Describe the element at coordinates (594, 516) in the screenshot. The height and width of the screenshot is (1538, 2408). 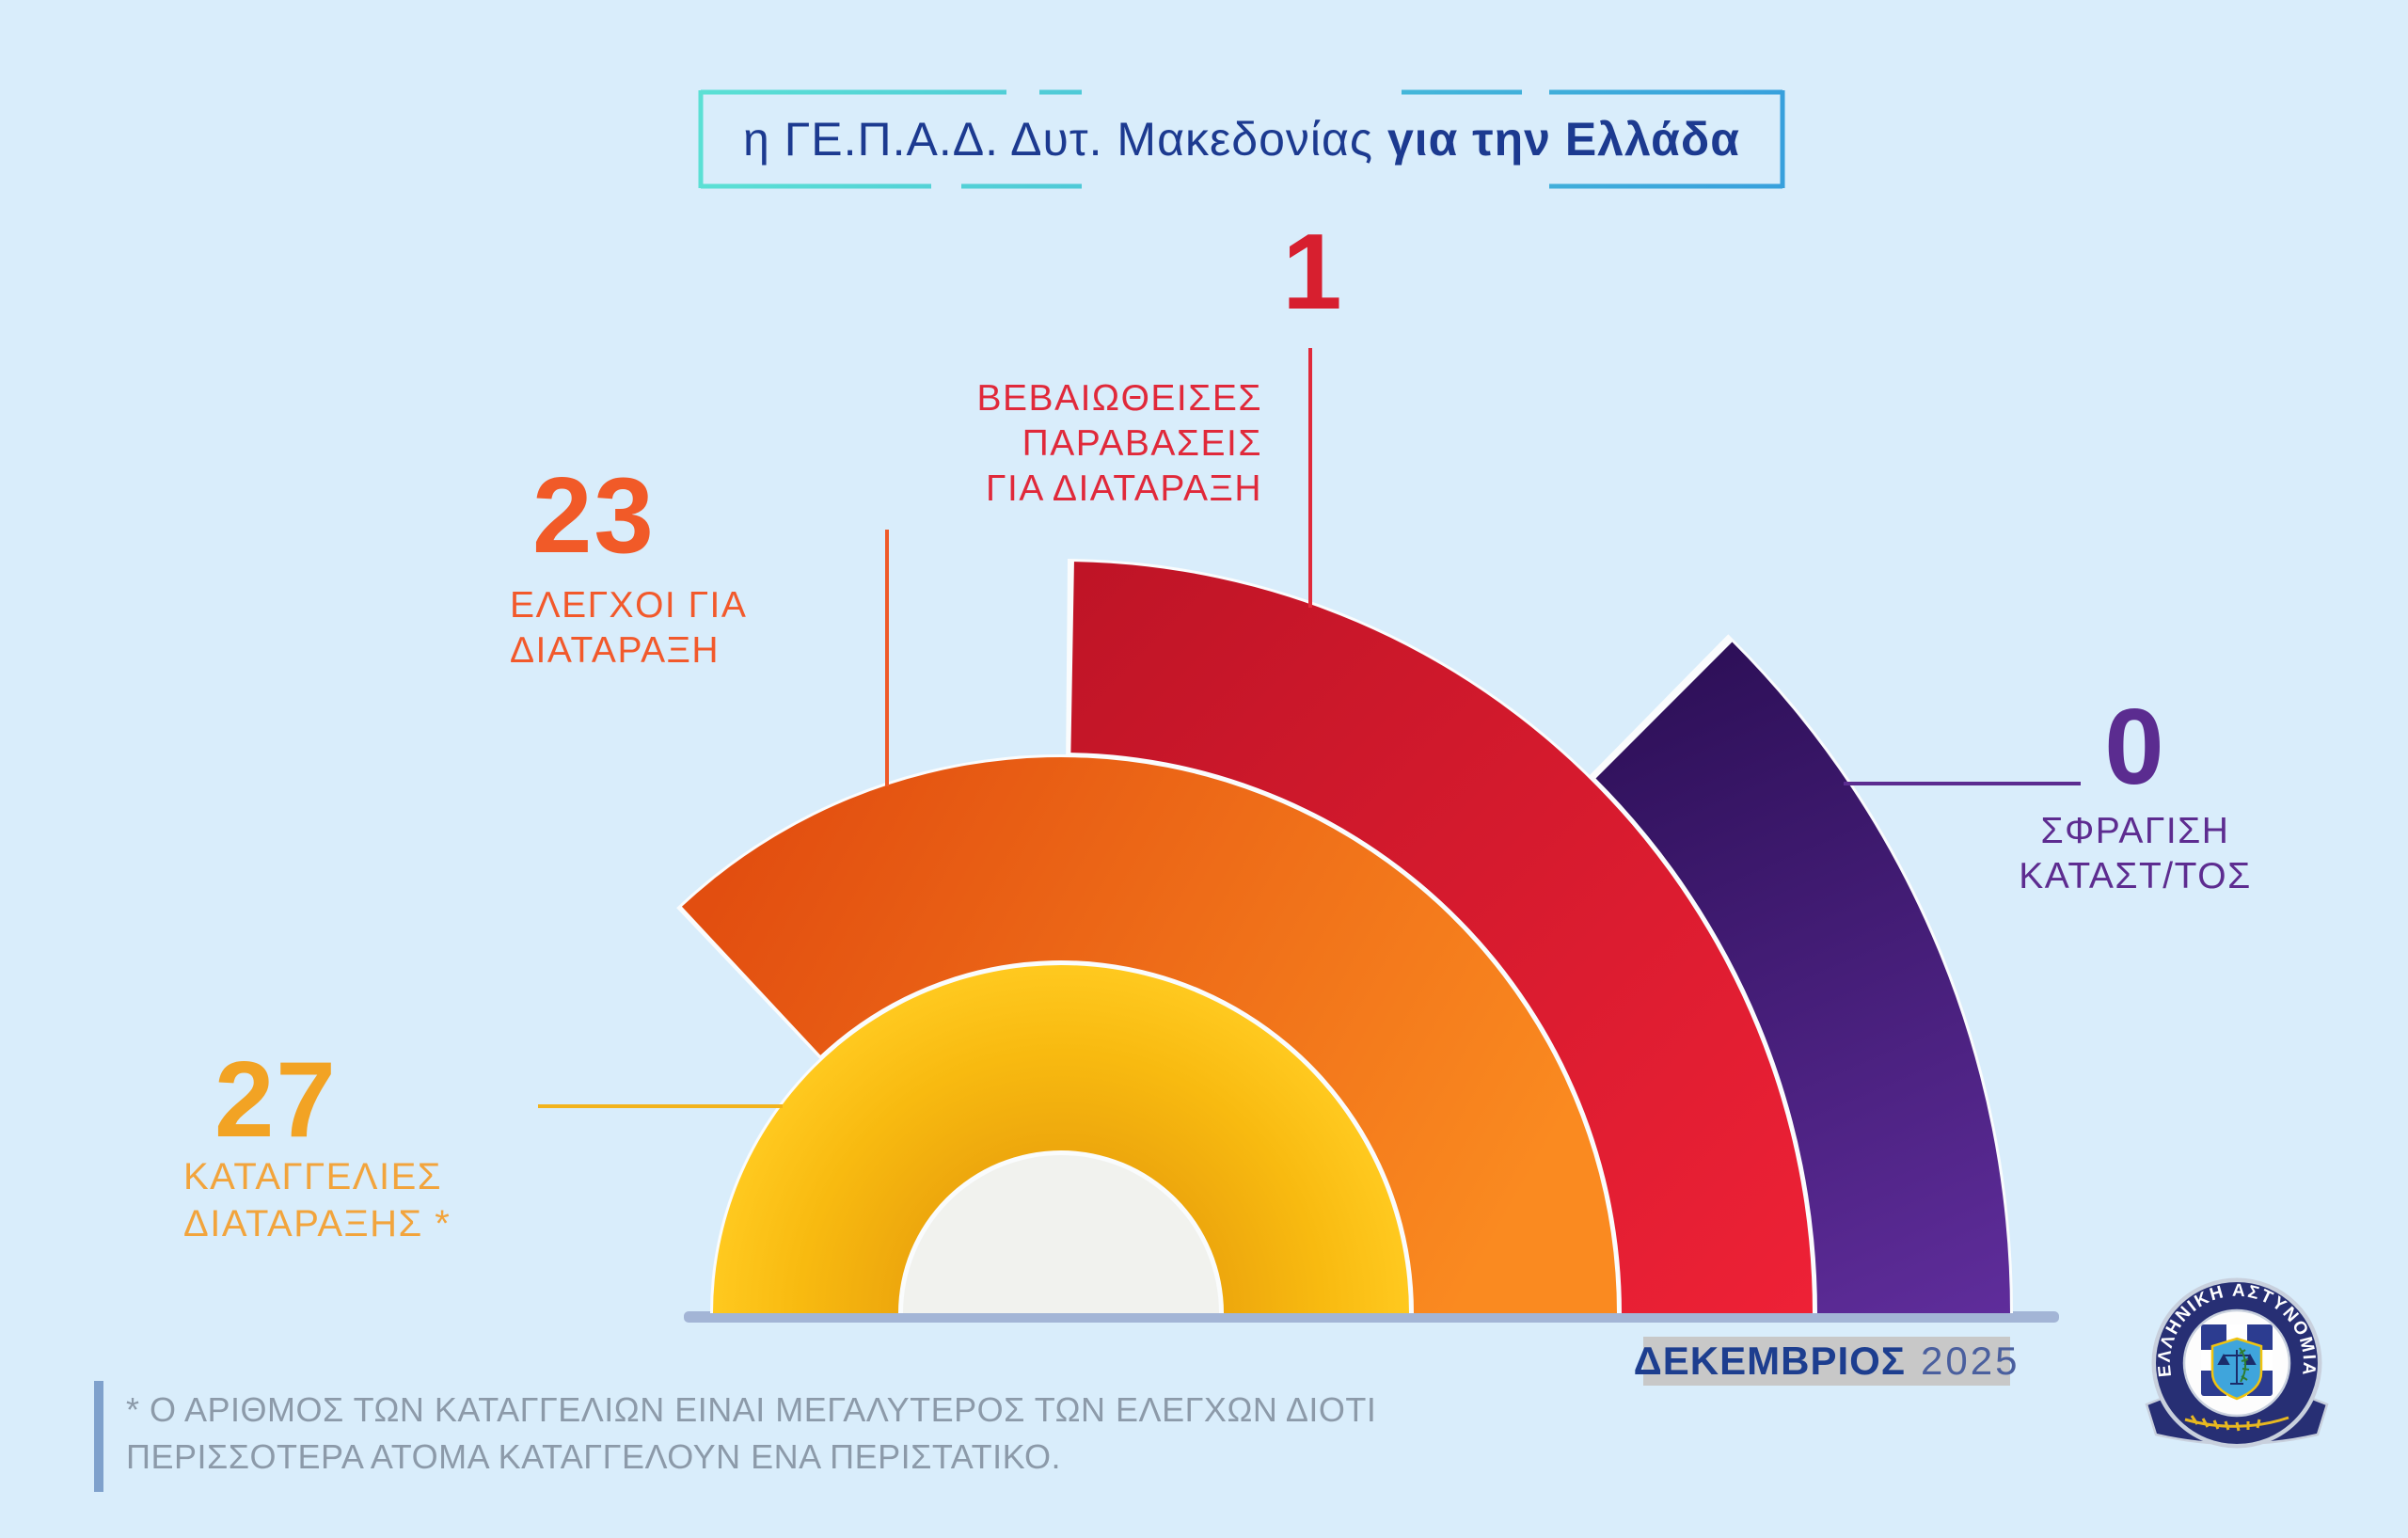
I see `checks-value: 23` at that location.